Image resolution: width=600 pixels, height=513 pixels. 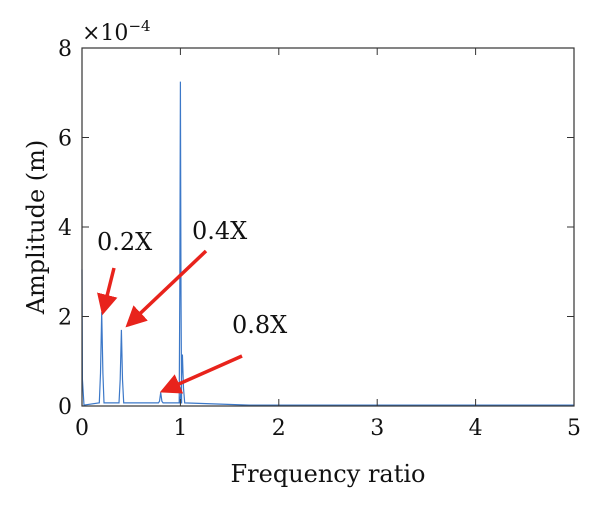 I want to click on y-scale-multiplier: ×10, so click(x=105, y=33).